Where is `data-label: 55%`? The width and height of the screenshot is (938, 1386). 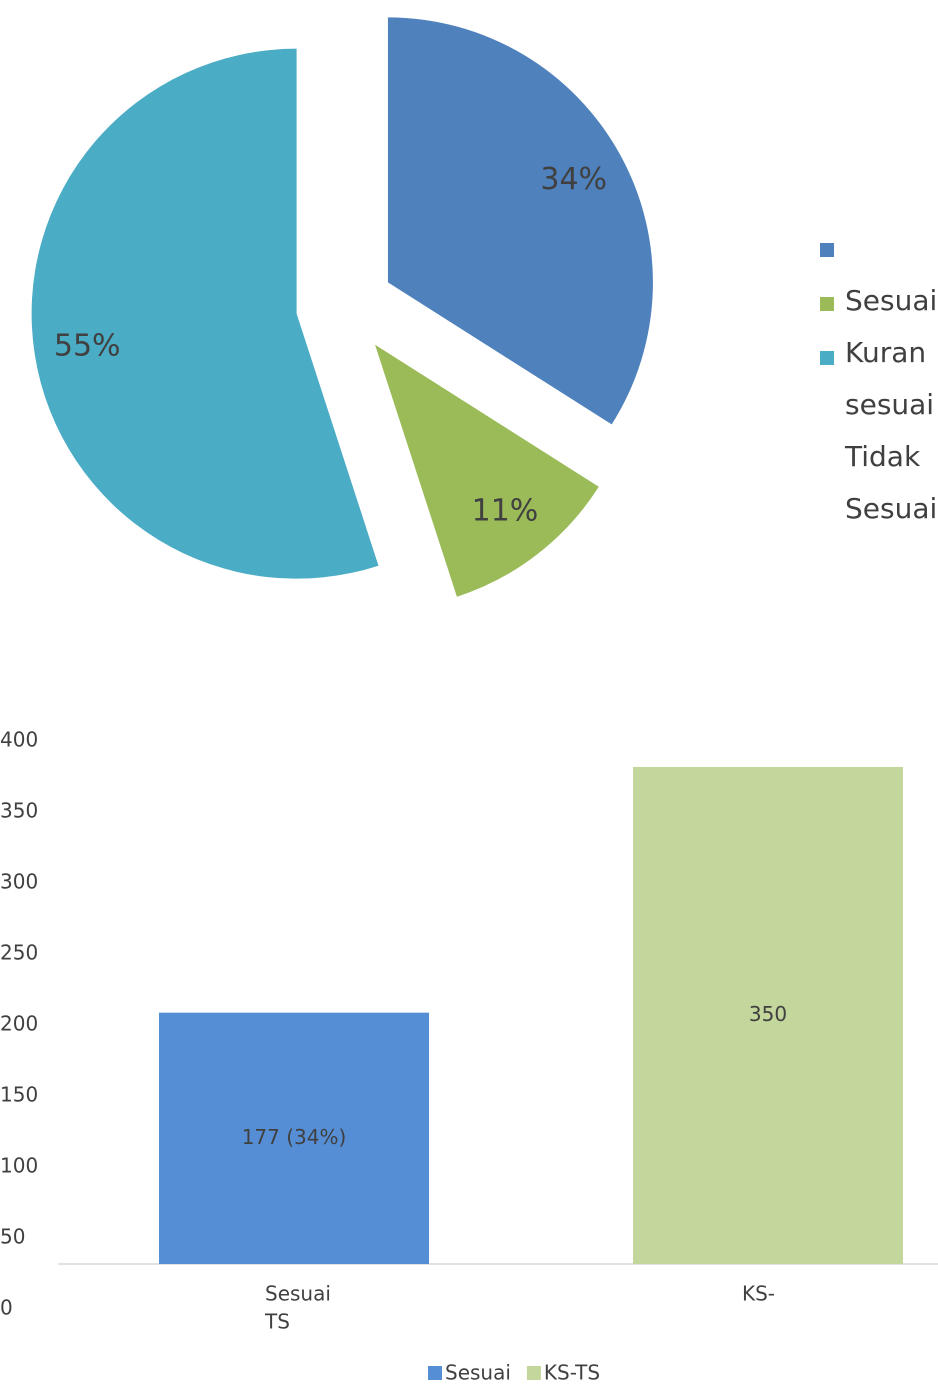
data-label: 55% is located at coordinates (87, 345).